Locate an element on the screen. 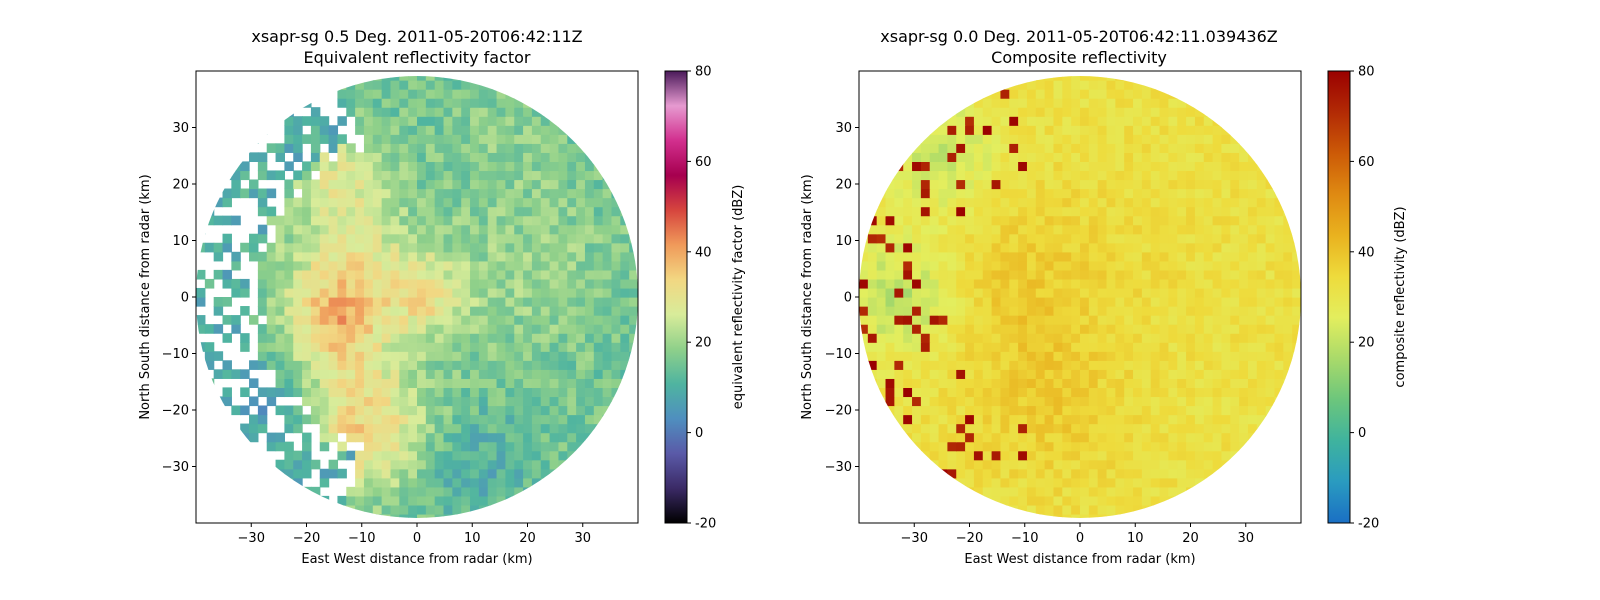  right-y-tick-label: 30 is located at coordinates (843, 128).